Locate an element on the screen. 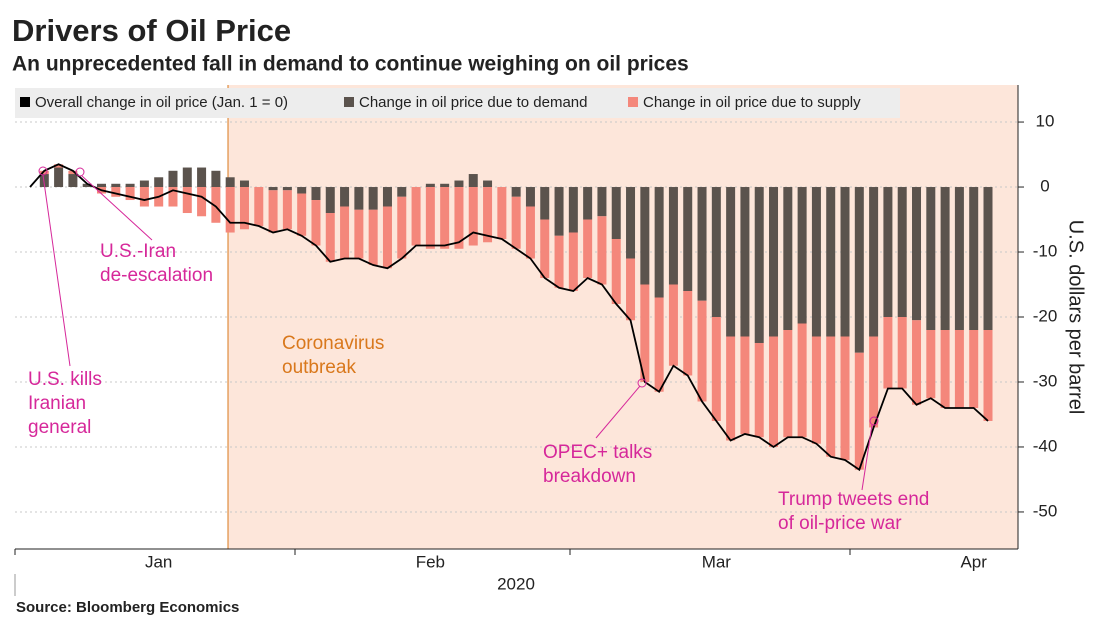 The height and width of the screenshot is (628, 1100). legend-label: Change in oil price due to demand is located at coordinates (473, 102).